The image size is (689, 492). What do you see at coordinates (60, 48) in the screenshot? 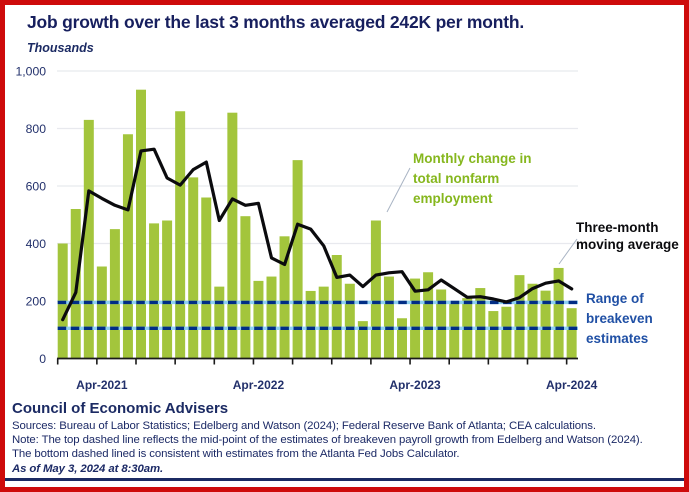
I see `y-axis-unit-label: Thousands` at bounding box center [60, 48].